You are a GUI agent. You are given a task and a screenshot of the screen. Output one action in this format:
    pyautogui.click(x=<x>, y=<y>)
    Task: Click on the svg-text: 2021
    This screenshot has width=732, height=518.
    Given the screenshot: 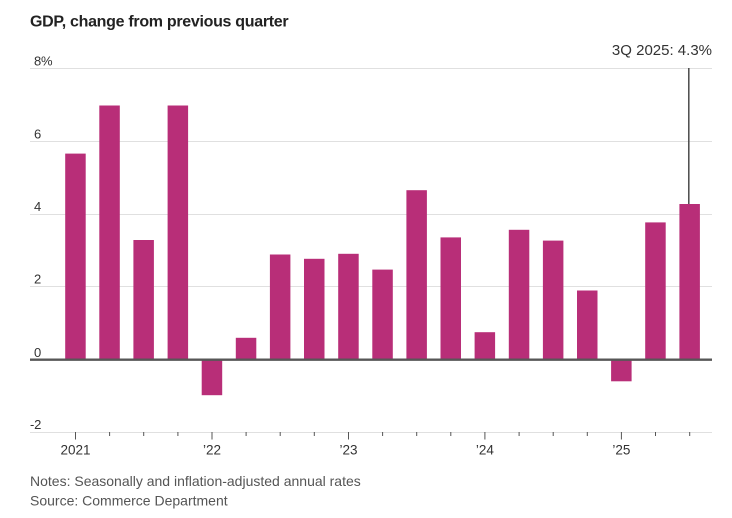 What is the action you would take?
    pyautogui.click(x=75, y=450)
    